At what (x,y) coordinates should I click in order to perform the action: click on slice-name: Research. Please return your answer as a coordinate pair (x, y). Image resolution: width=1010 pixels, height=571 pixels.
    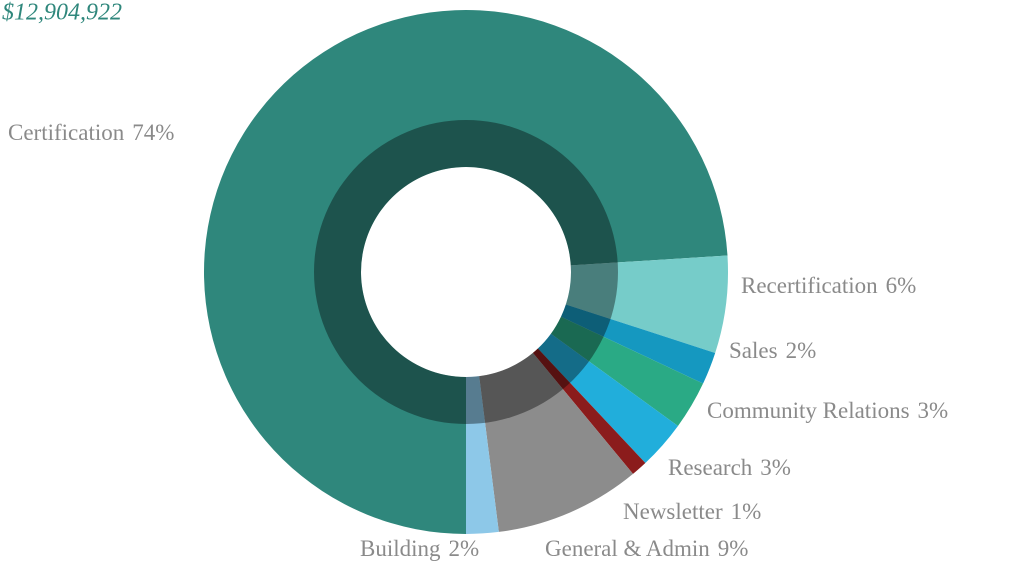
    Looking at the image, I should click on (710, 467).